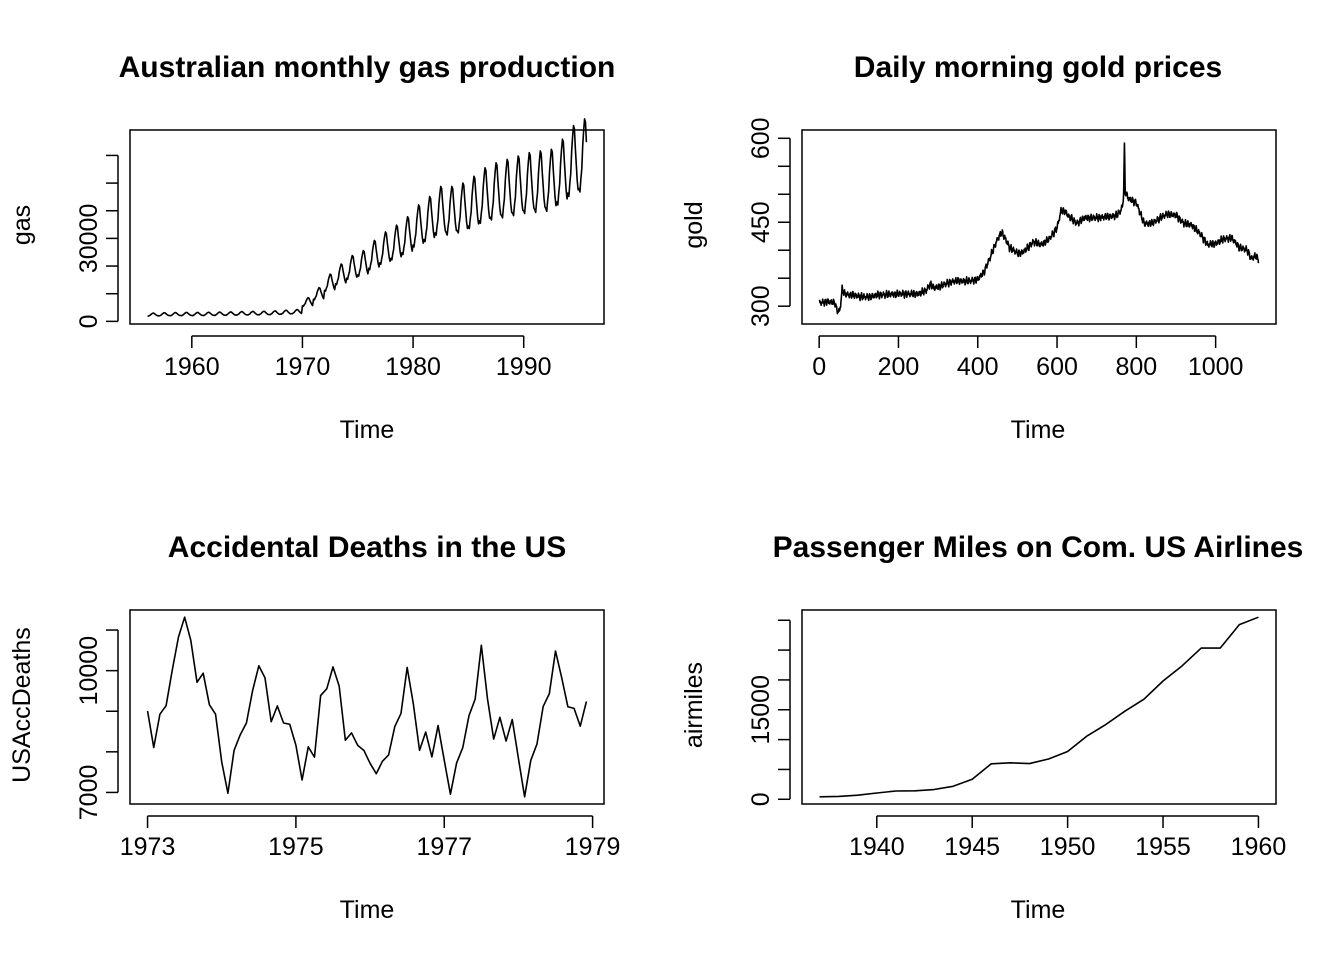  Describe the element at coordinates (22, 225) in the screenshot. I see `y-axis-label: gas` at that location.